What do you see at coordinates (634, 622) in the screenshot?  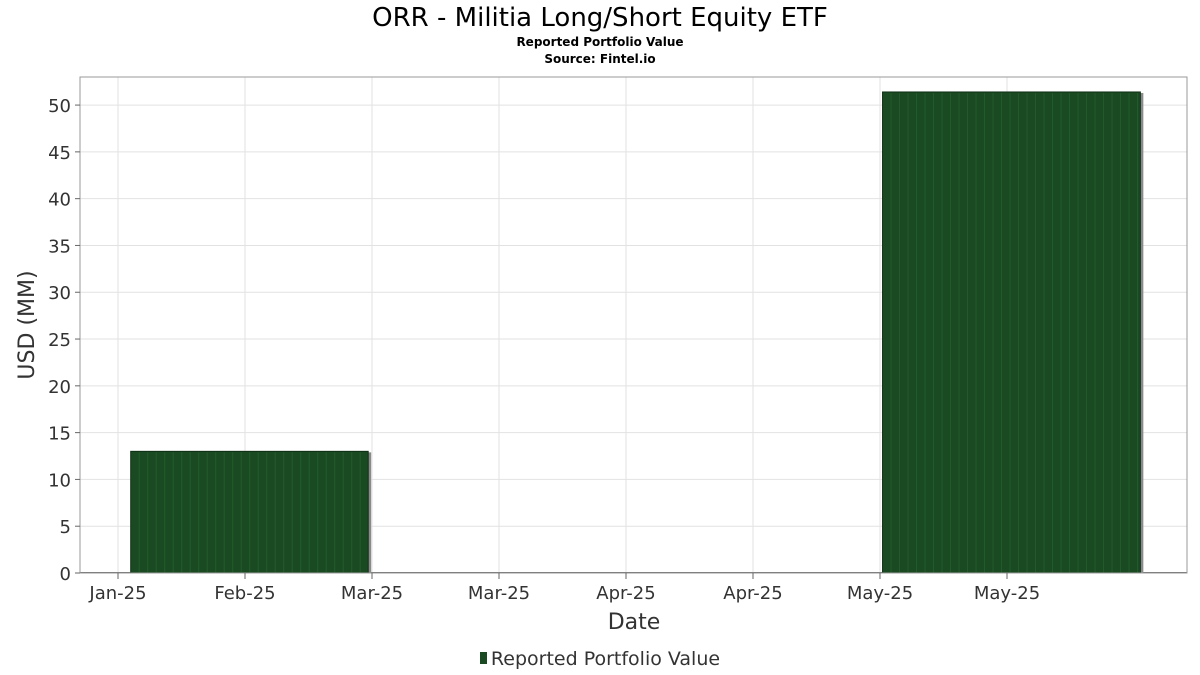 I see `x-axis-title: Date` at bounding box center [634, 622].